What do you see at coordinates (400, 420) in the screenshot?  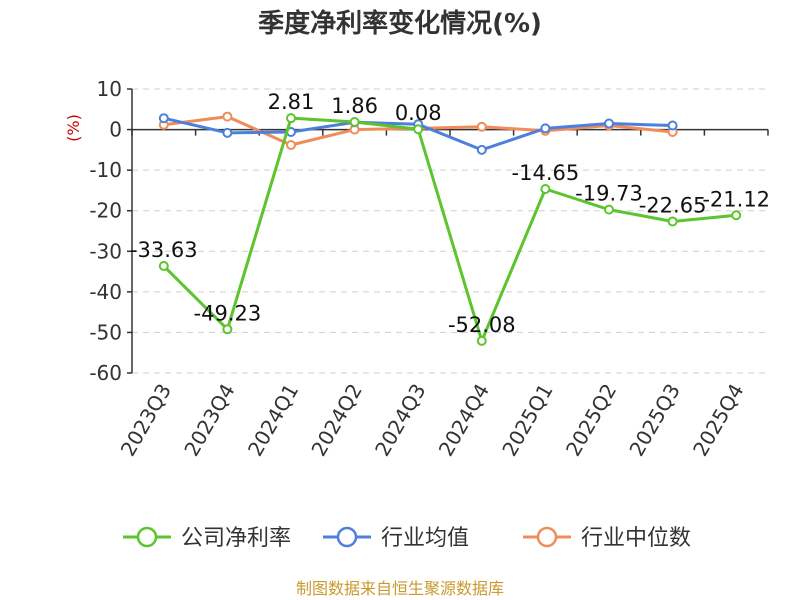 I see `x-tick-label: 2024Q3` at bounding box center [400, 420].